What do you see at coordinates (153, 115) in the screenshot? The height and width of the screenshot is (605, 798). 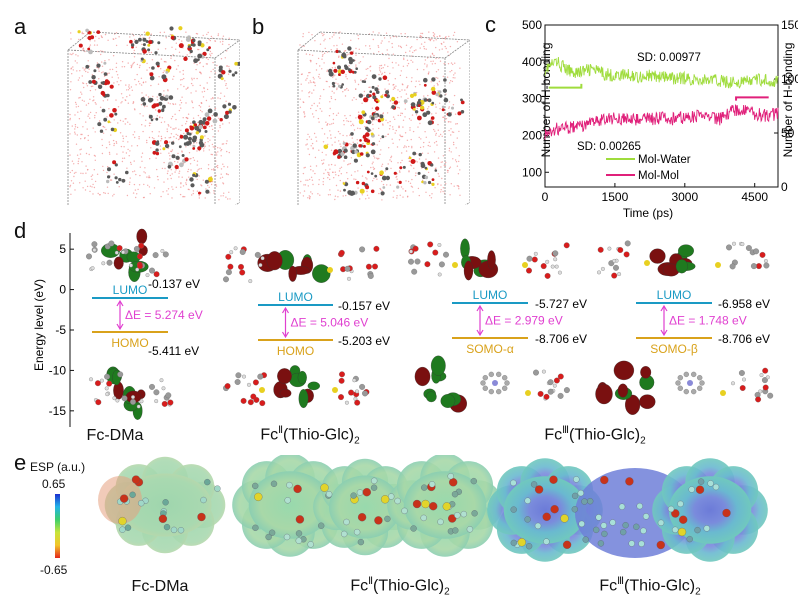 I see `md-box-a` at bounding box center [153, 115].